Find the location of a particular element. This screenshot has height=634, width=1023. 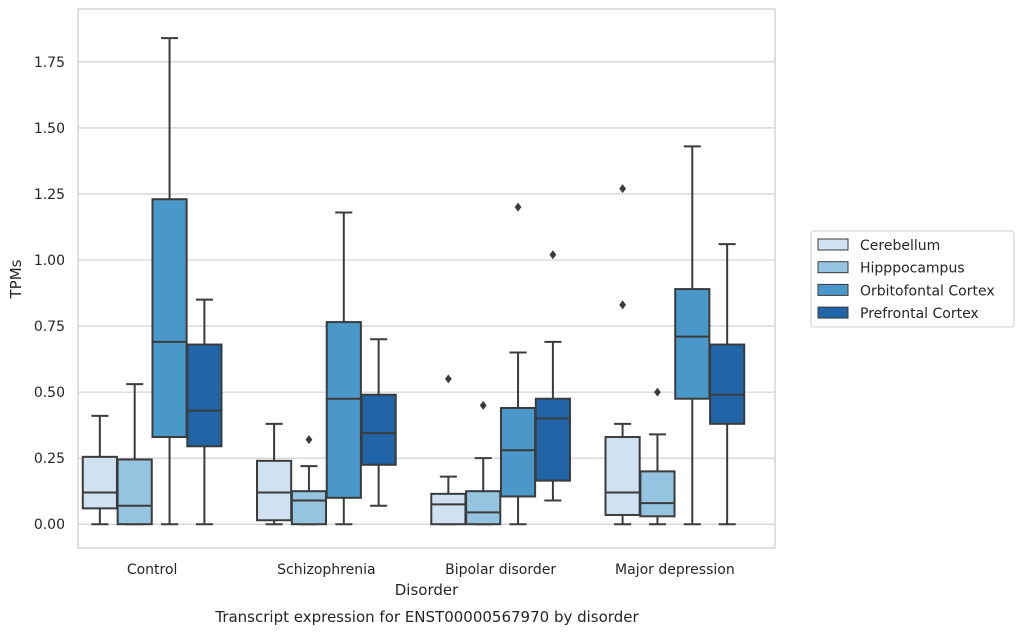

y-tick-label: 1.50 is located at coordinates (49, 129).